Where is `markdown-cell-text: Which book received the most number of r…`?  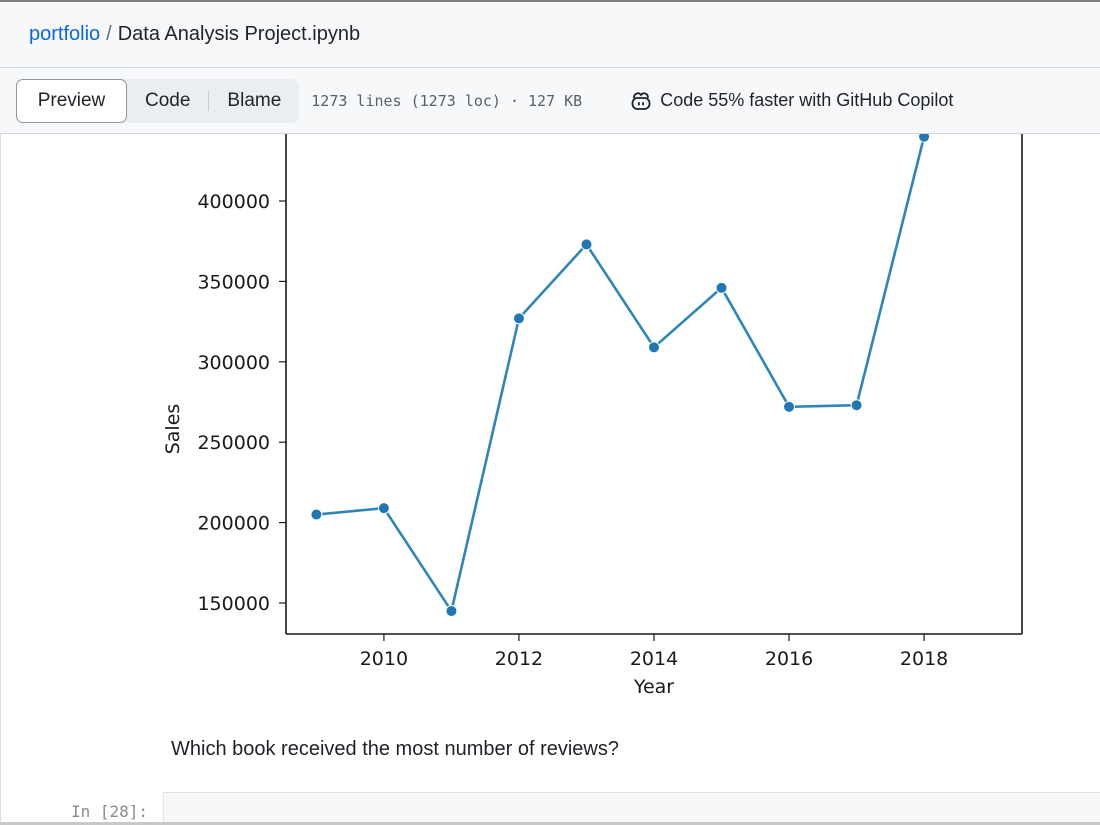 markdown-cell-text: Which book received the most number of r… is located at coordinates (395, 749).